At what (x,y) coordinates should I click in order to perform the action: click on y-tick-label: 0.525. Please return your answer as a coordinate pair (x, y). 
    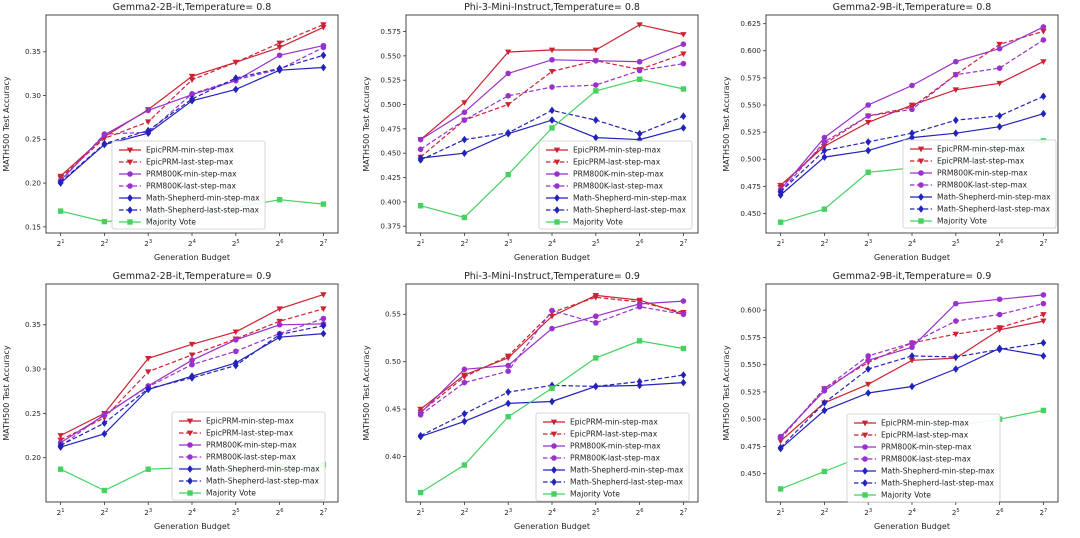
    Looking at the image, I should click on (750, 132).